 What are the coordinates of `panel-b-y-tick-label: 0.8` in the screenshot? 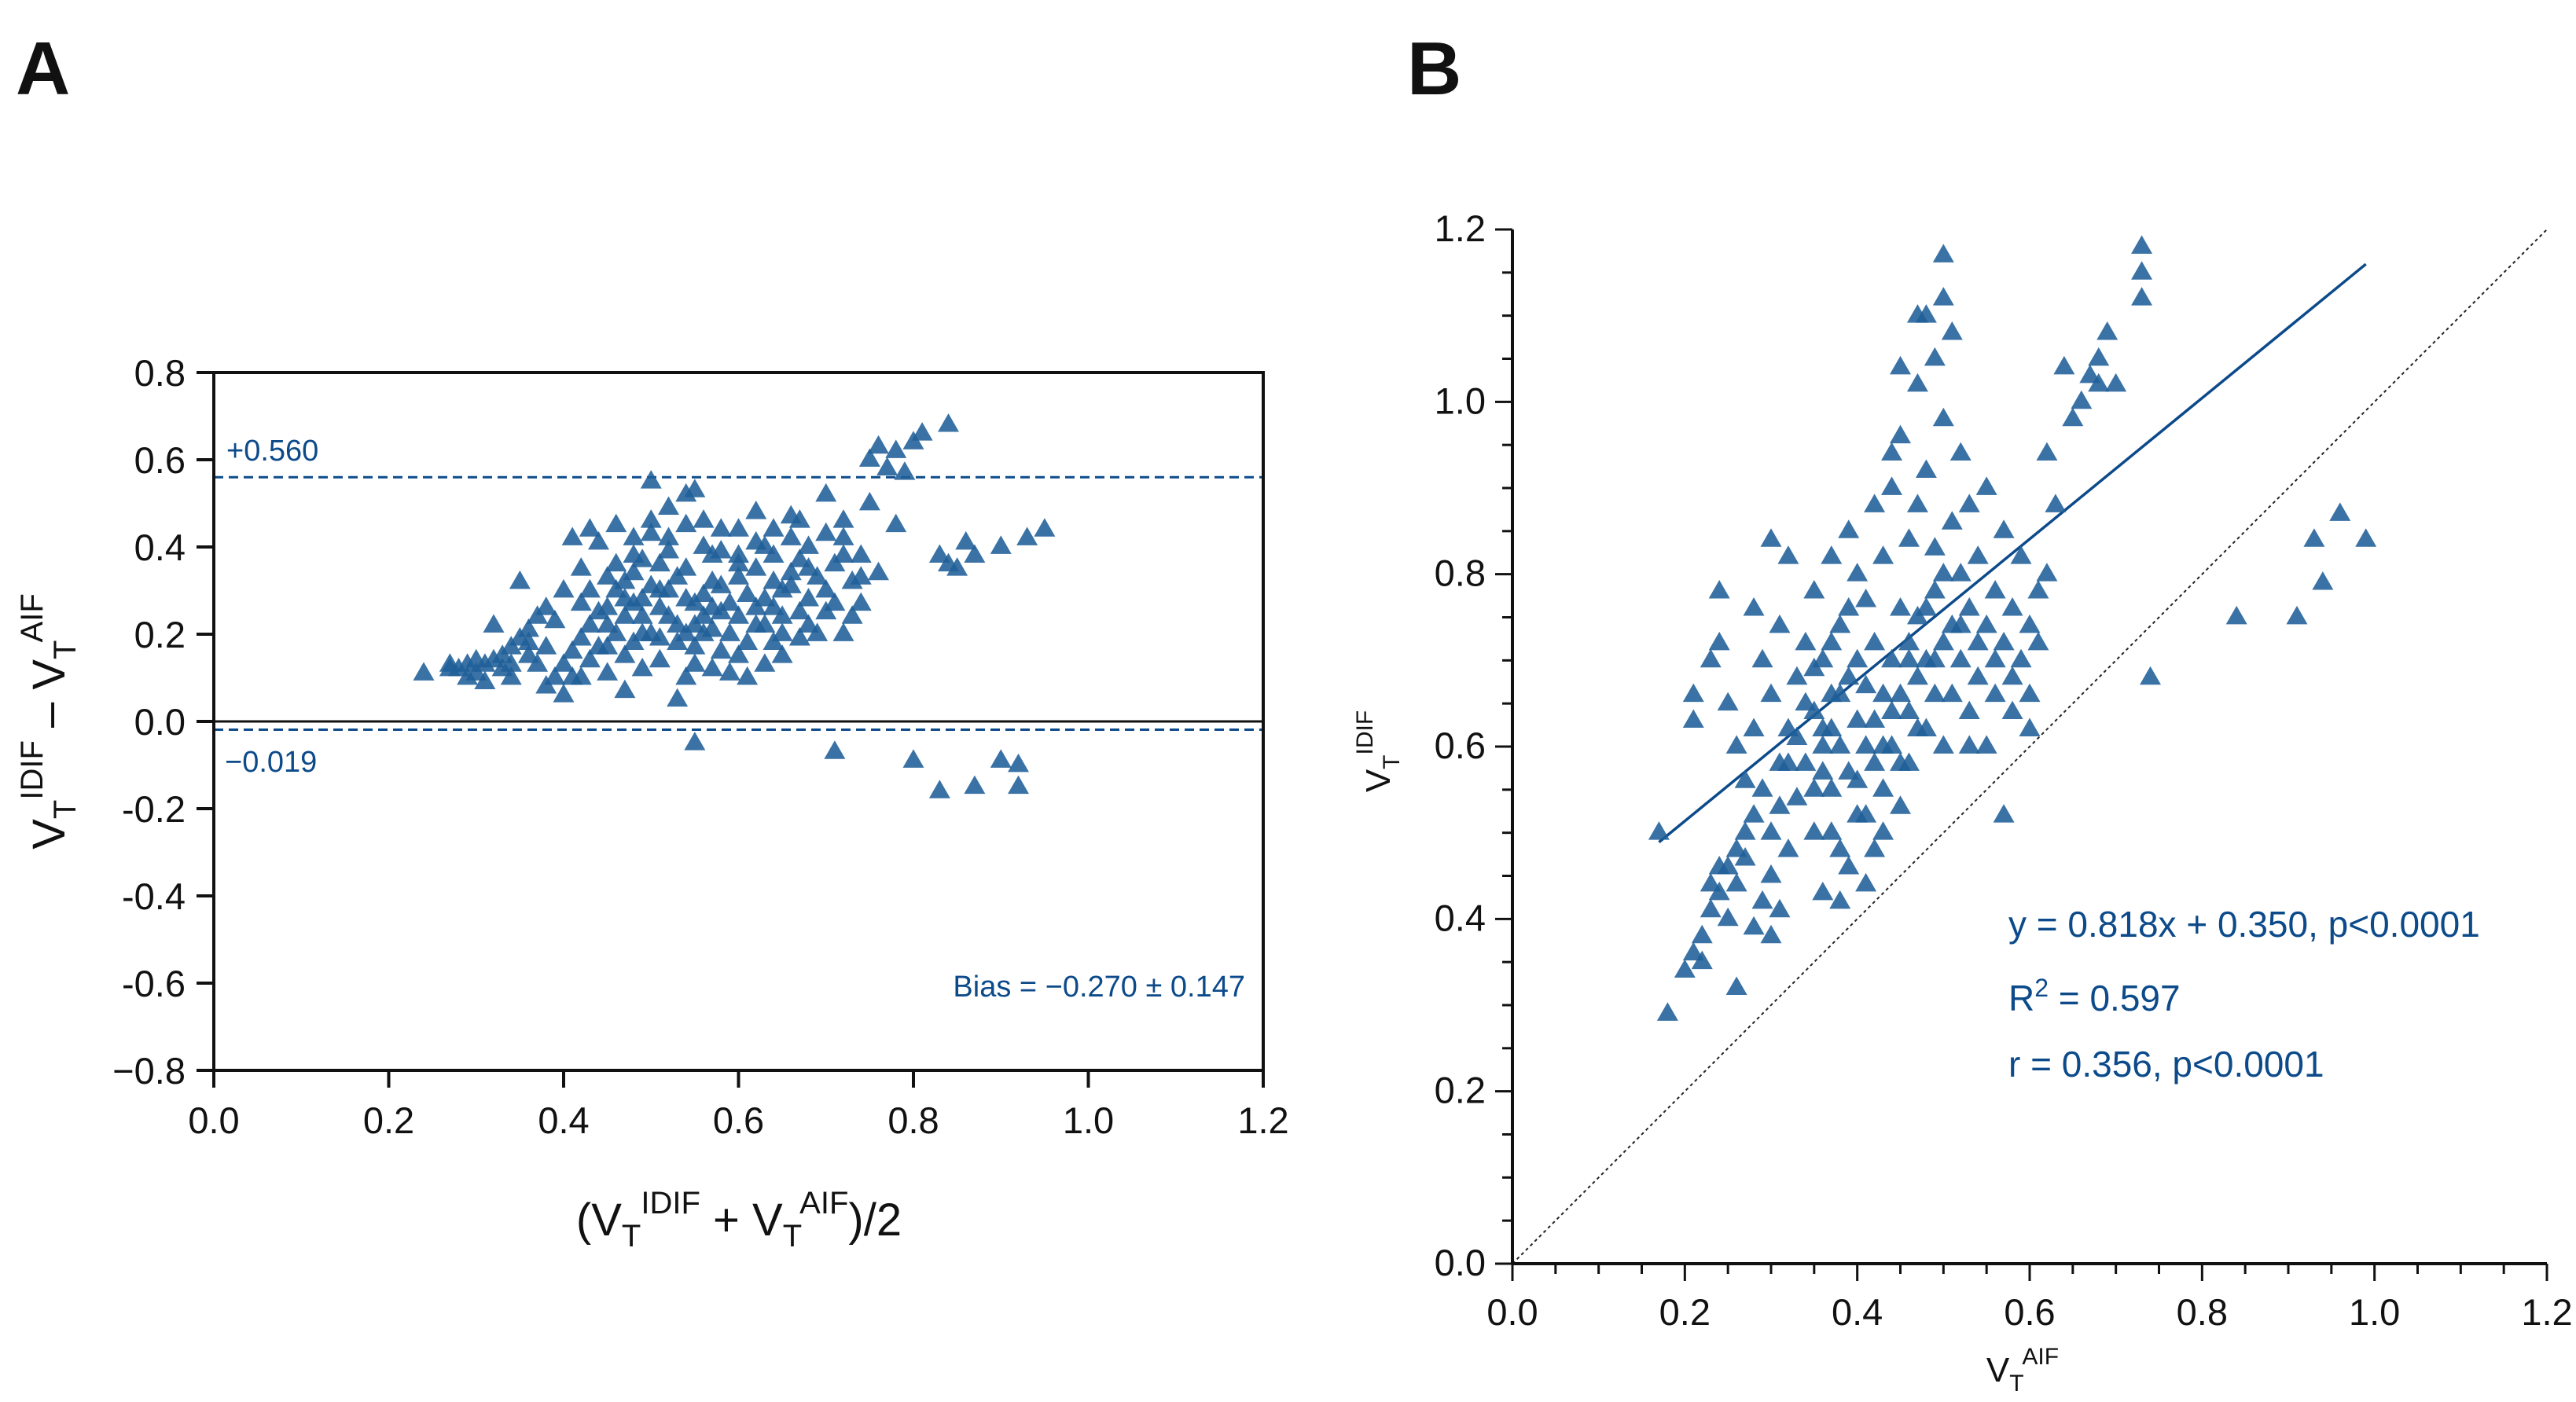 It's located at (1460, 573).